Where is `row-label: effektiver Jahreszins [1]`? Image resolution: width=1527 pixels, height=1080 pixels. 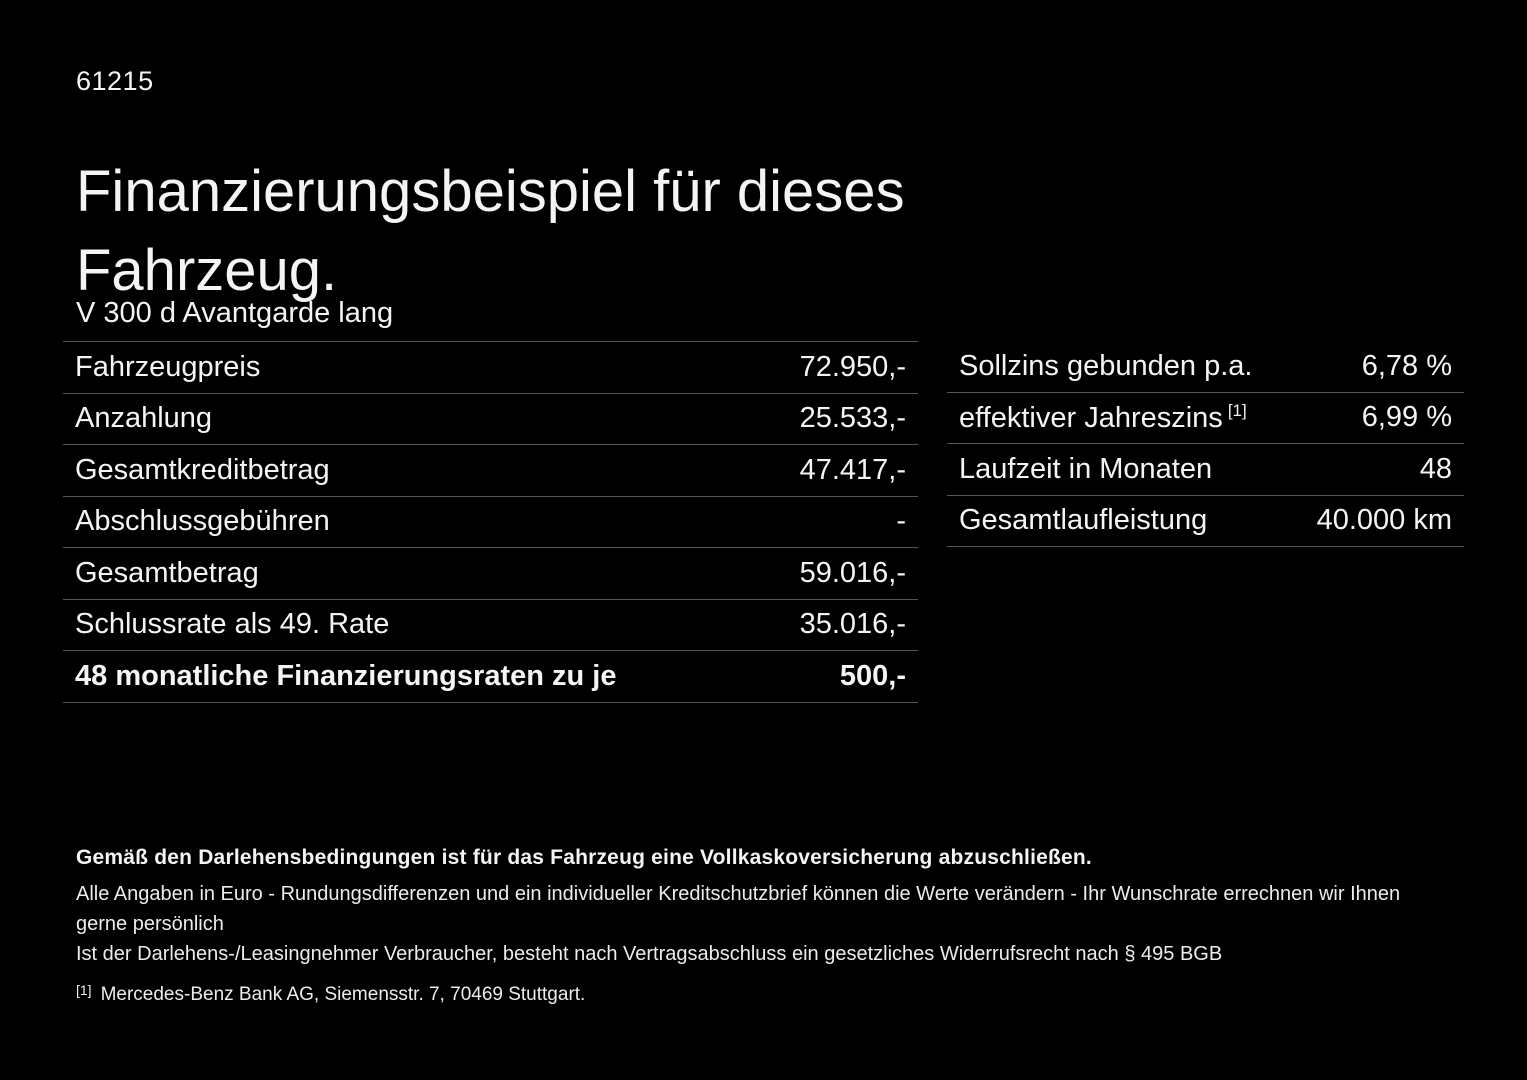
row-label: effektiver Jahreszins [1] is located at coordinates (1103, 417).